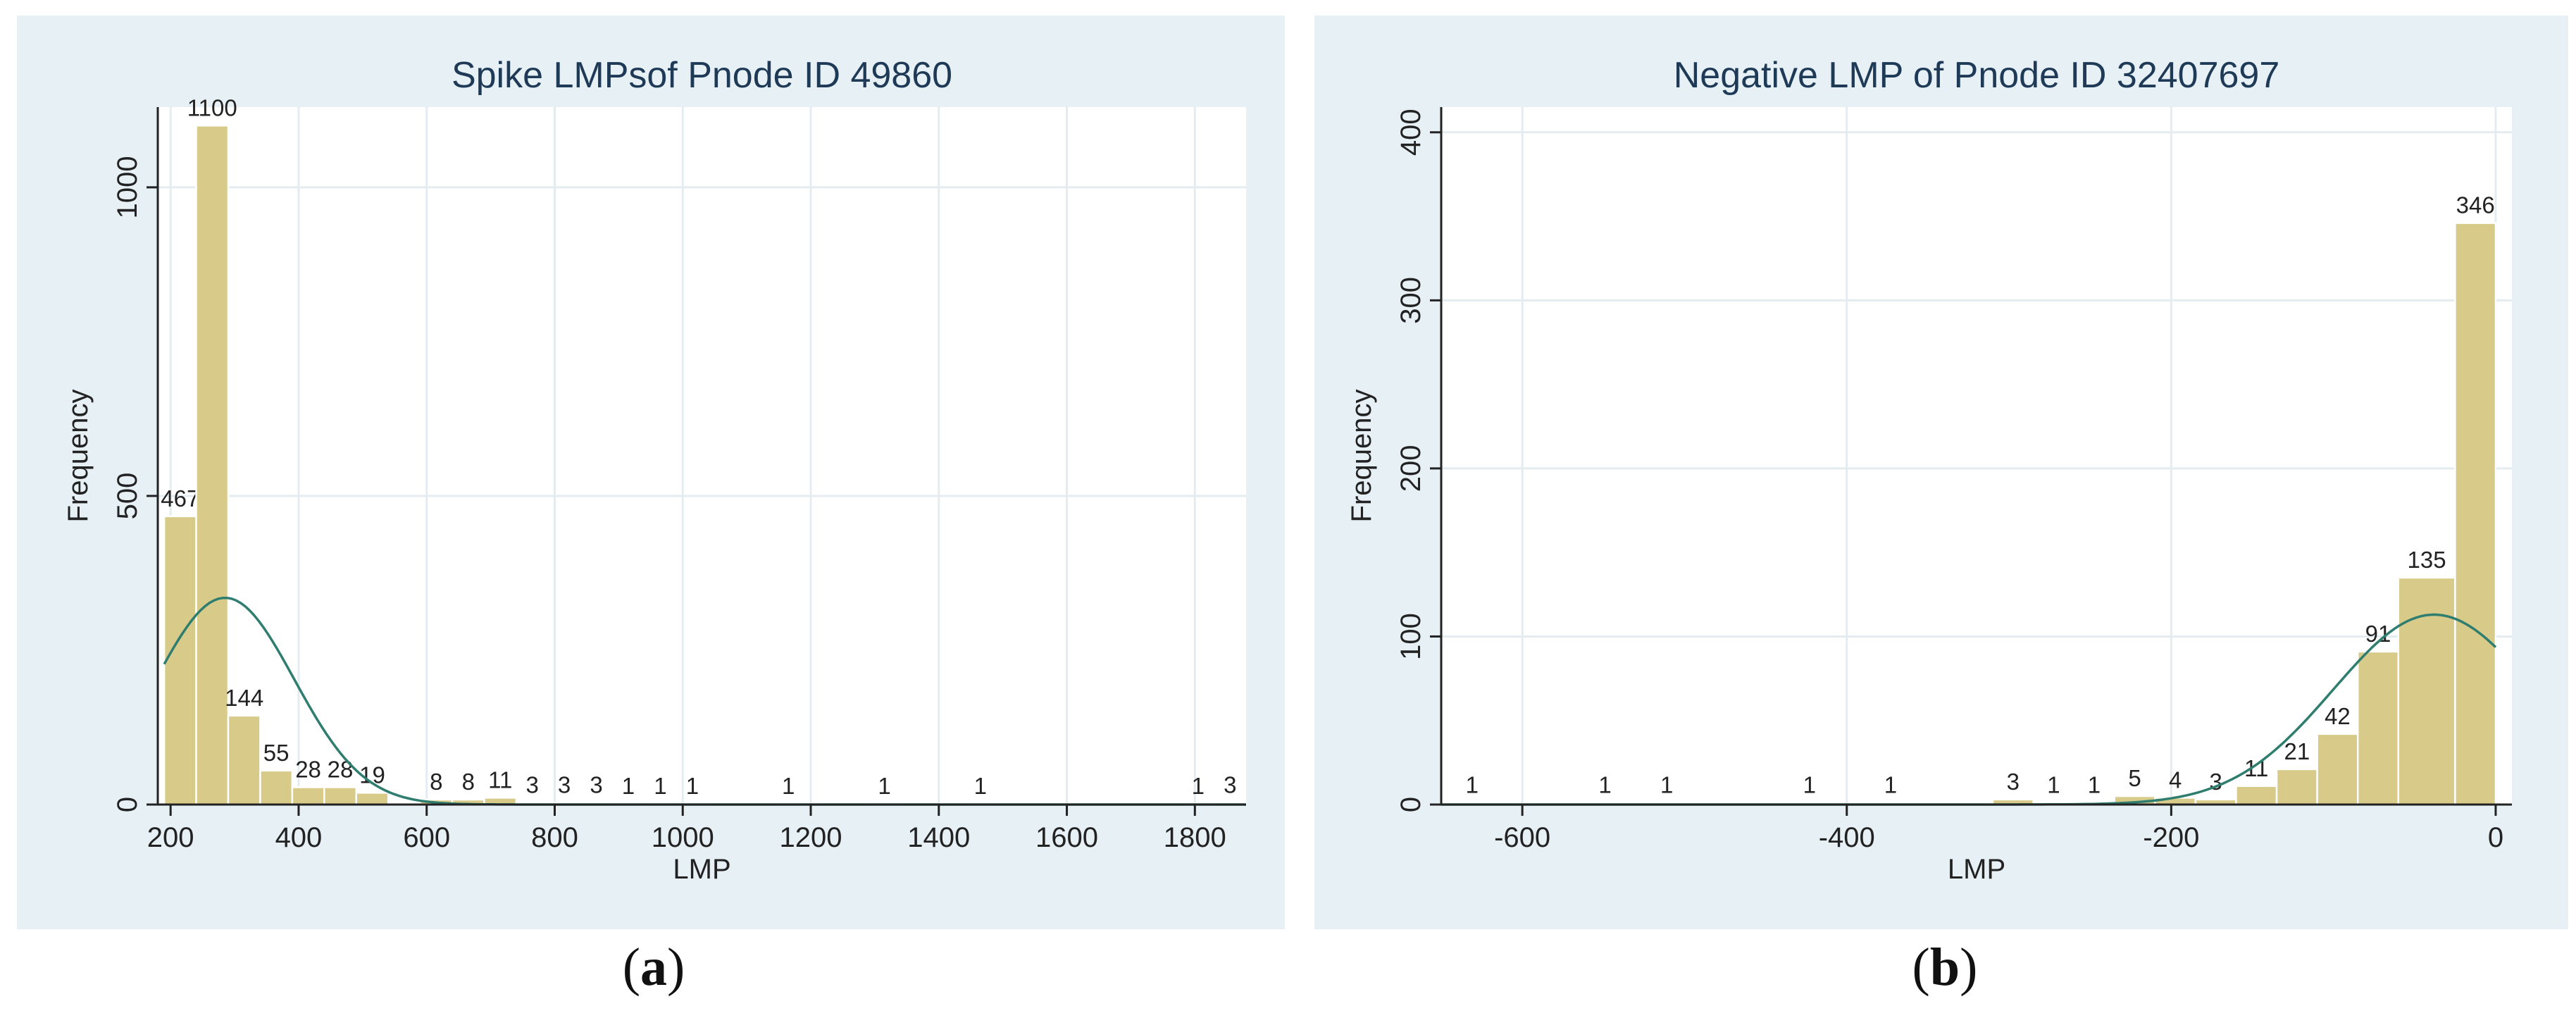 Image resolution: width=2576 pixels, height=1018 pixels. I want to click on bar-value-label: 5, so click(2134, 778).